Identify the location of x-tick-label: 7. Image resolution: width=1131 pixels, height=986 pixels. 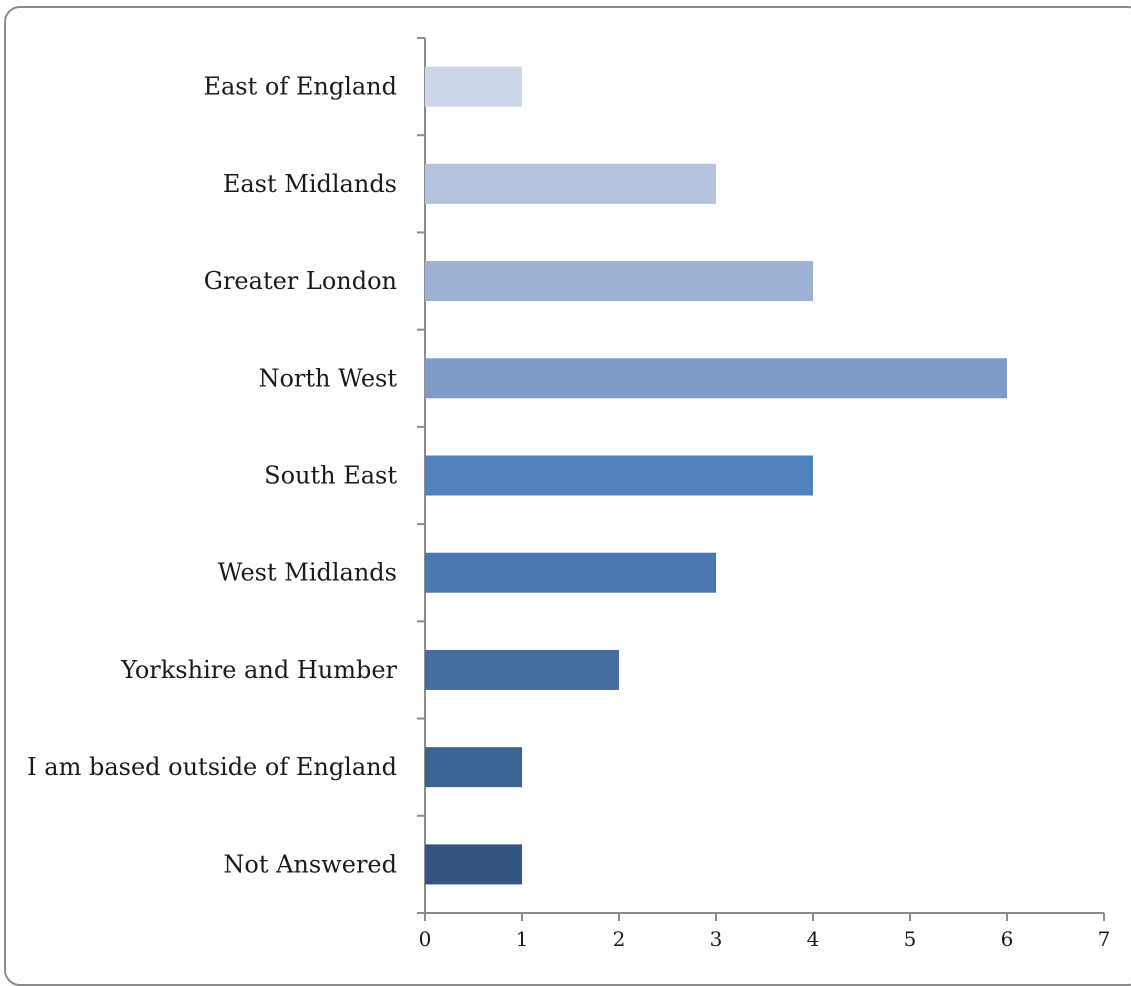
(1104, 939).